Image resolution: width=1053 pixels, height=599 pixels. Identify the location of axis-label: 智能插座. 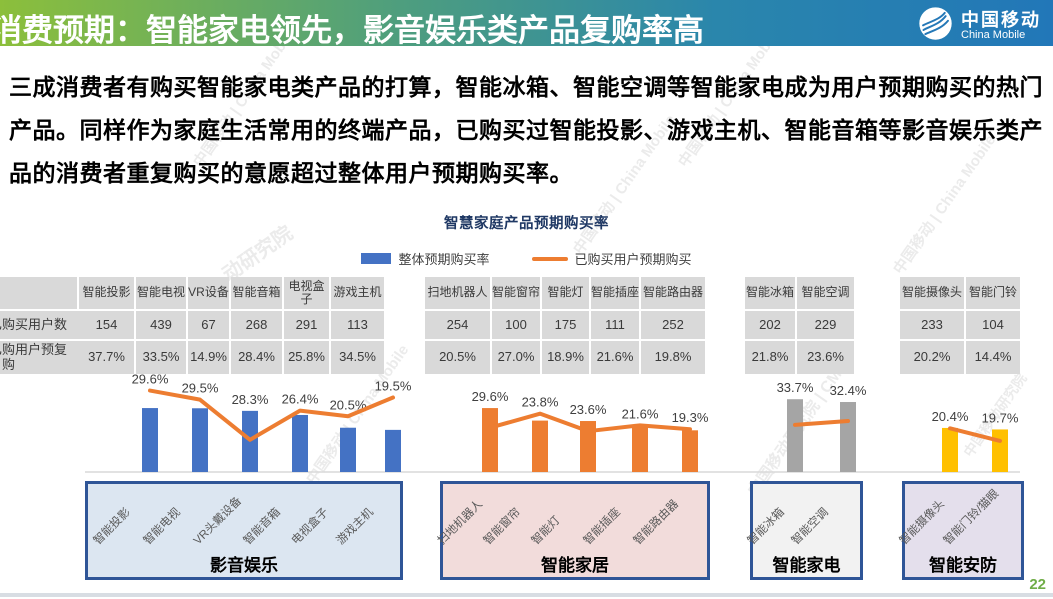
(602, 527).